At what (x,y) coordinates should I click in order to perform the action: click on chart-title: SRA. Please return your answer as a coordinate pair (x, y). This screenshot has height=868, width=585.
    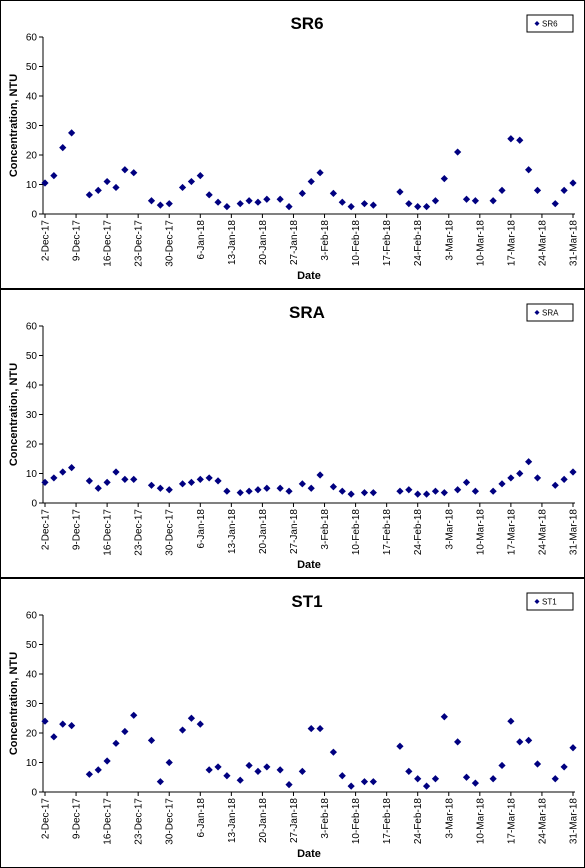
    Looking at the image, I should click on (307, 312).